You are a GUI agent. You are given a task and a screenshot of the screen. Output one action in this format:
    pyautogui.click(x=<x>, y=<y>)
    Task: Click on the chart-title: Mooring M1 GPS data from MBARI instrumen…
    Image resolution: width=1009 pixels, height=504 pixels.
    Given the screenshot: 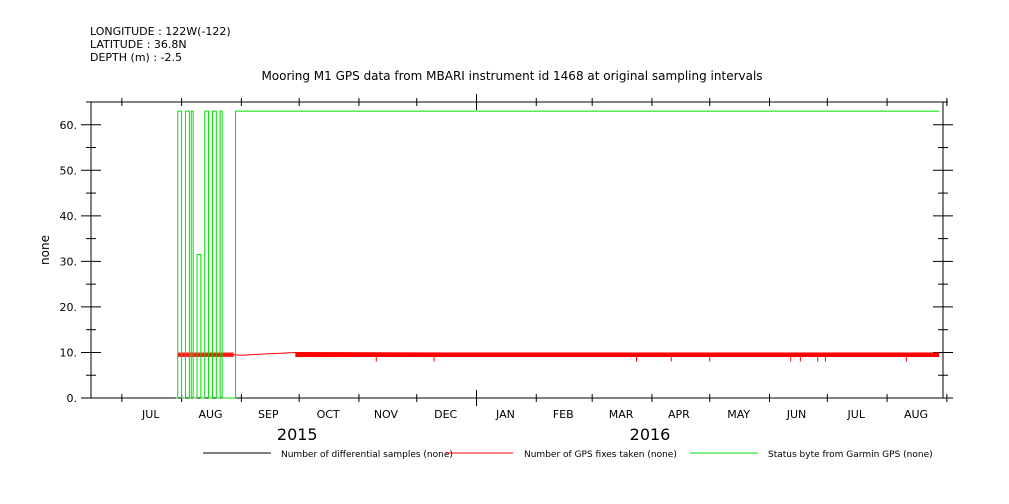 What is the action you would take?
    pyautogui.click(x=511, y=76)
    